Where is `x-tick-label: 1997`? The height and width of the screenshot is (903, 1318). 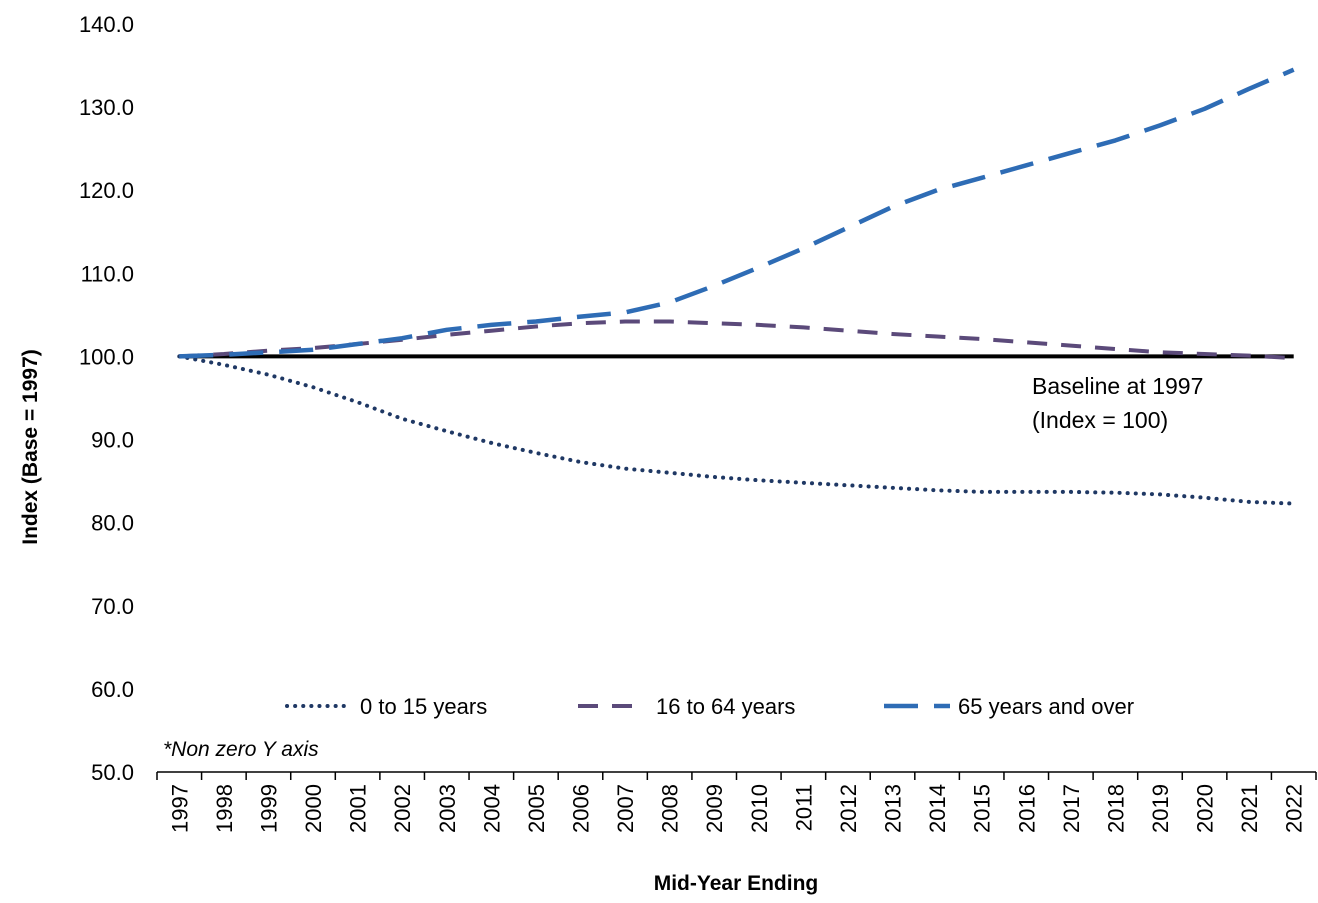
x-tick-label: 1997 is located at coordinates (179, 808).